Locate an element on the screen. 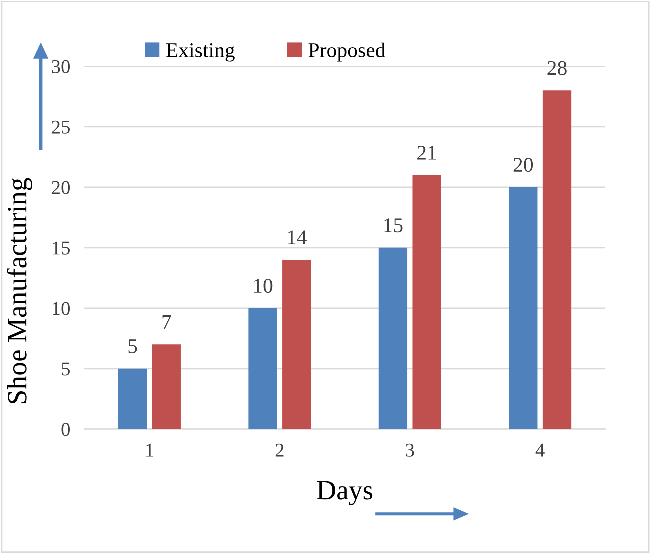 The height and width of the screenshot is (554, 651). y-axis-title: Shoe Manufacturing is located at coordinates (20, 291).